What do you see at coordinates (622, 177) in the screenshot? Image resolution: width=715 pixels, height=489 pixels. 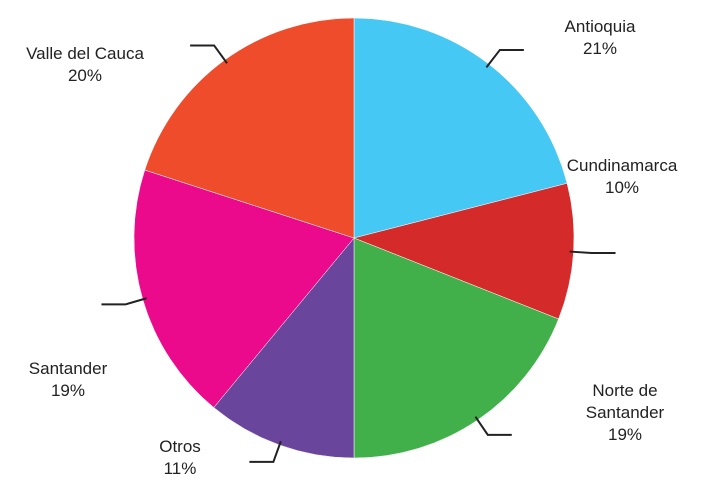 I see `slice-label: Cundinamarca 10%` at bounding box center [622, 177].